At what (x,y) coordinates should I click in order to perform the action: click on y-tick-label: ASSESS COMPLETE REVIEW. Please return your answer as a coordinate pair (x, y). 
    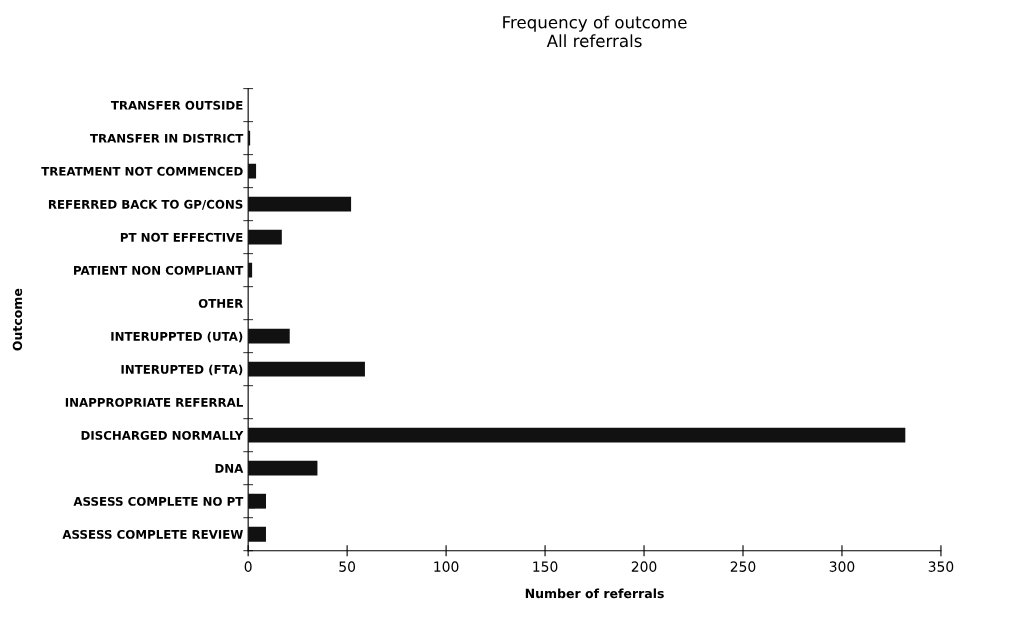
    Looking at the image, I should click on (152, 534).